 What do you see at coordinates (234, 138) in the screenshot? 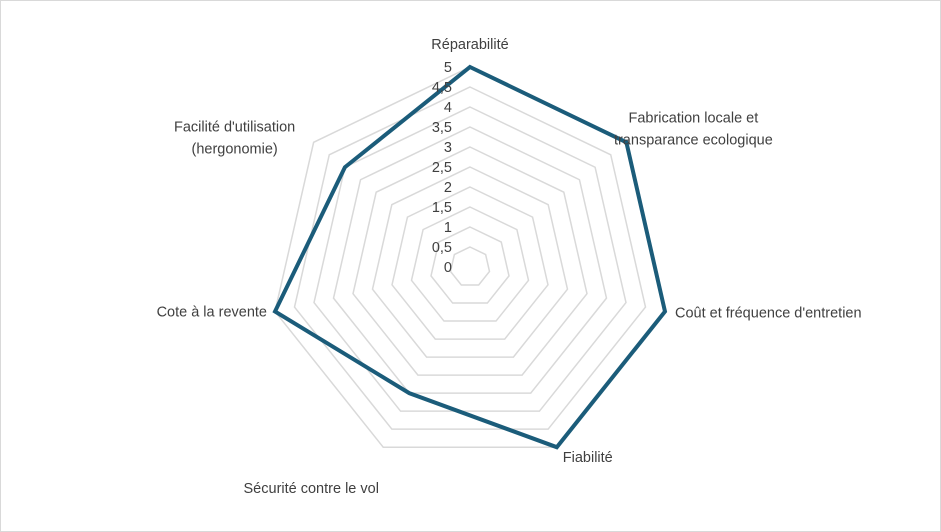
I see `category-label: Facilité d'utilisation (hergonomie)` at bounding box center [234, 138].